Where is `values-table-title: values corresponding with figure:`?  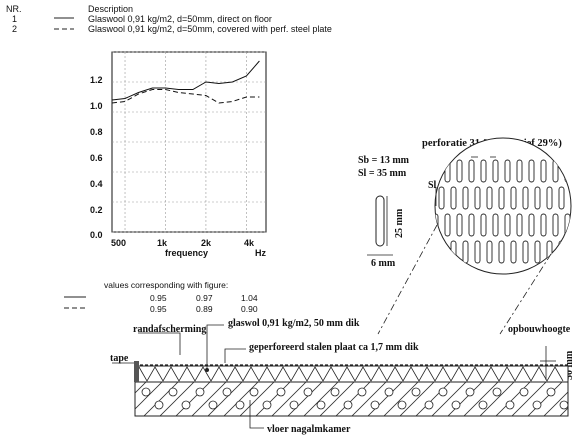 values-table-title: values corresponding with figure: is located at coordinates (166, 285).